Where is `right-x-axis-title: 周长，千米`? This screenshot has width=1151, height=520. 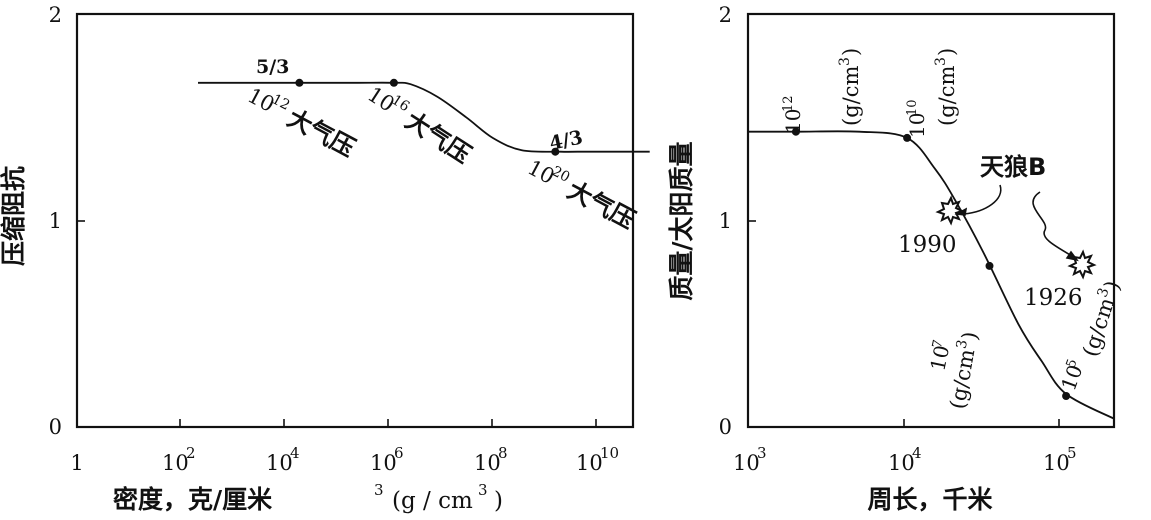 right-x-axis-title: 周长，千米 is located at coordinates (930, 499).